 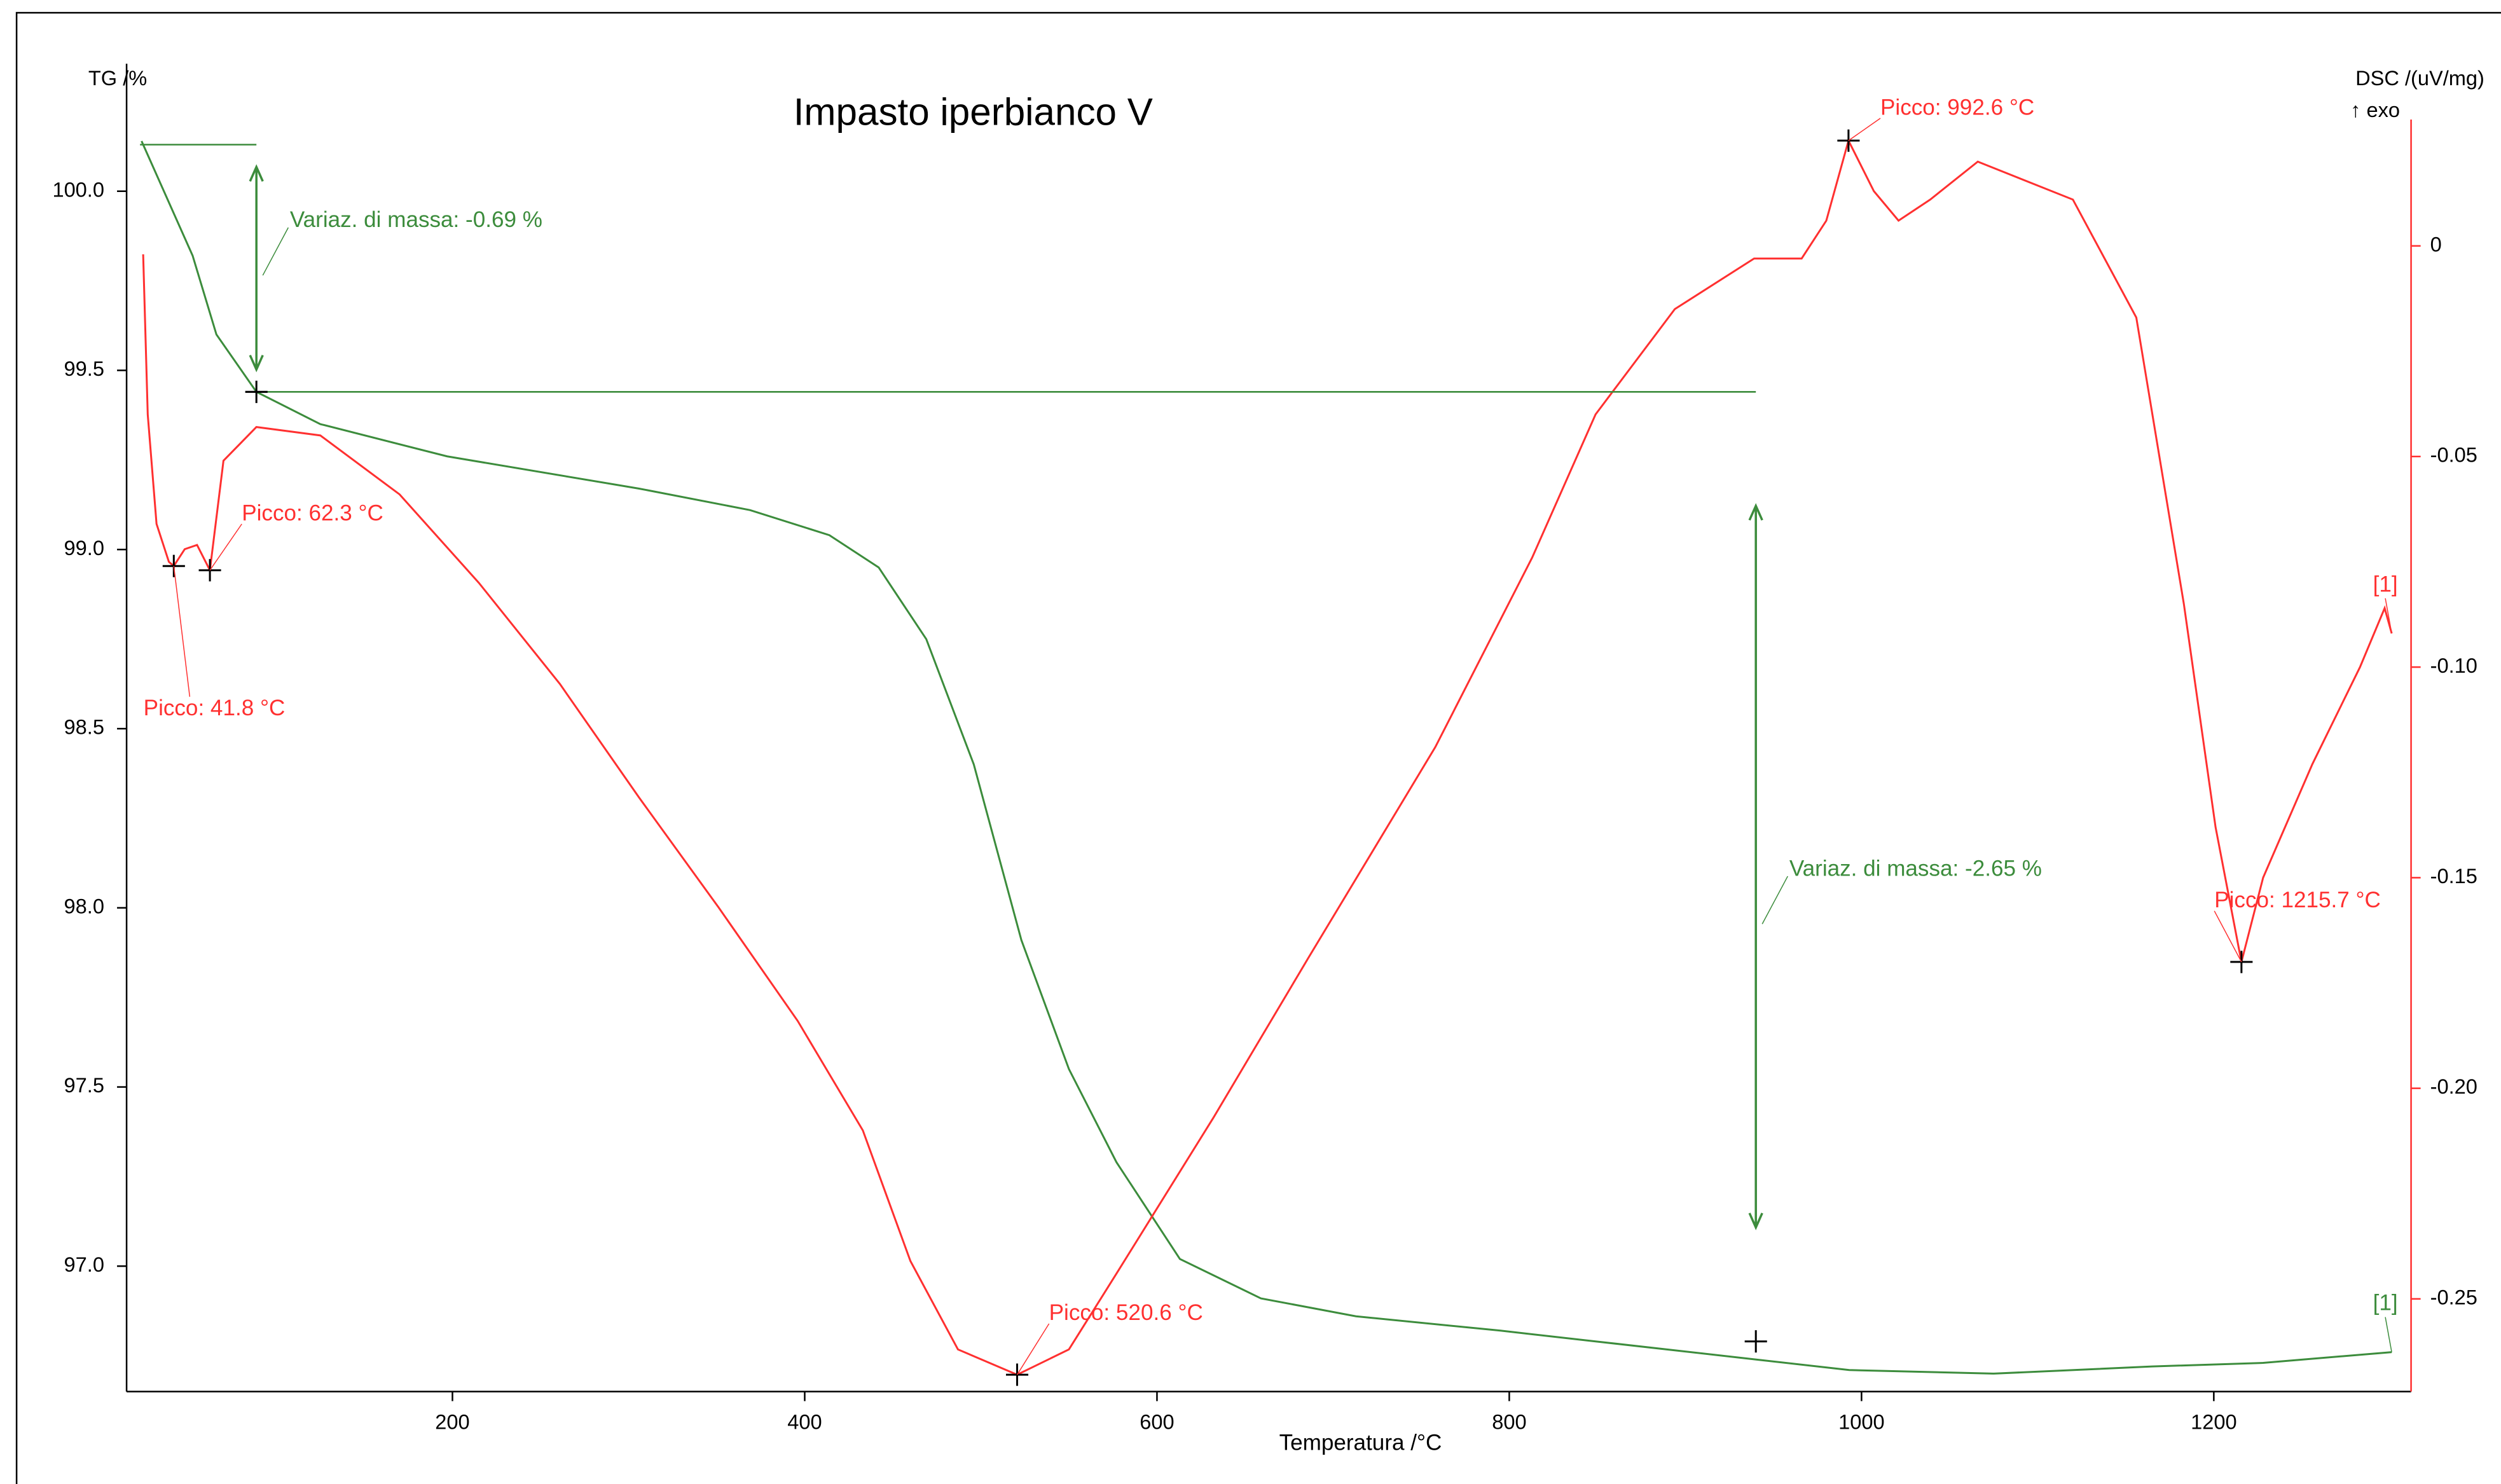 What do you see at coordinates (1861, 1421) in the screenshot?
I see `x-tick-label: 1000` at bounding box center [1861, 1421].